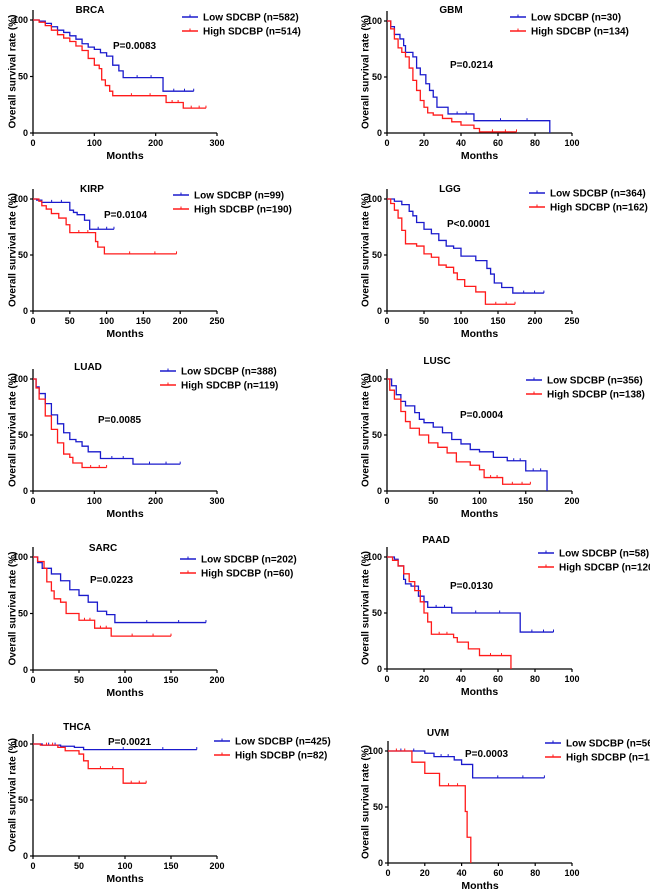 Image resolution: width=650 pixels, height=891 pixels. Describe the element at coordinates (608, 744) in the screenshot. I see `legend-label: Low SDCBP (n=56)` at that location.